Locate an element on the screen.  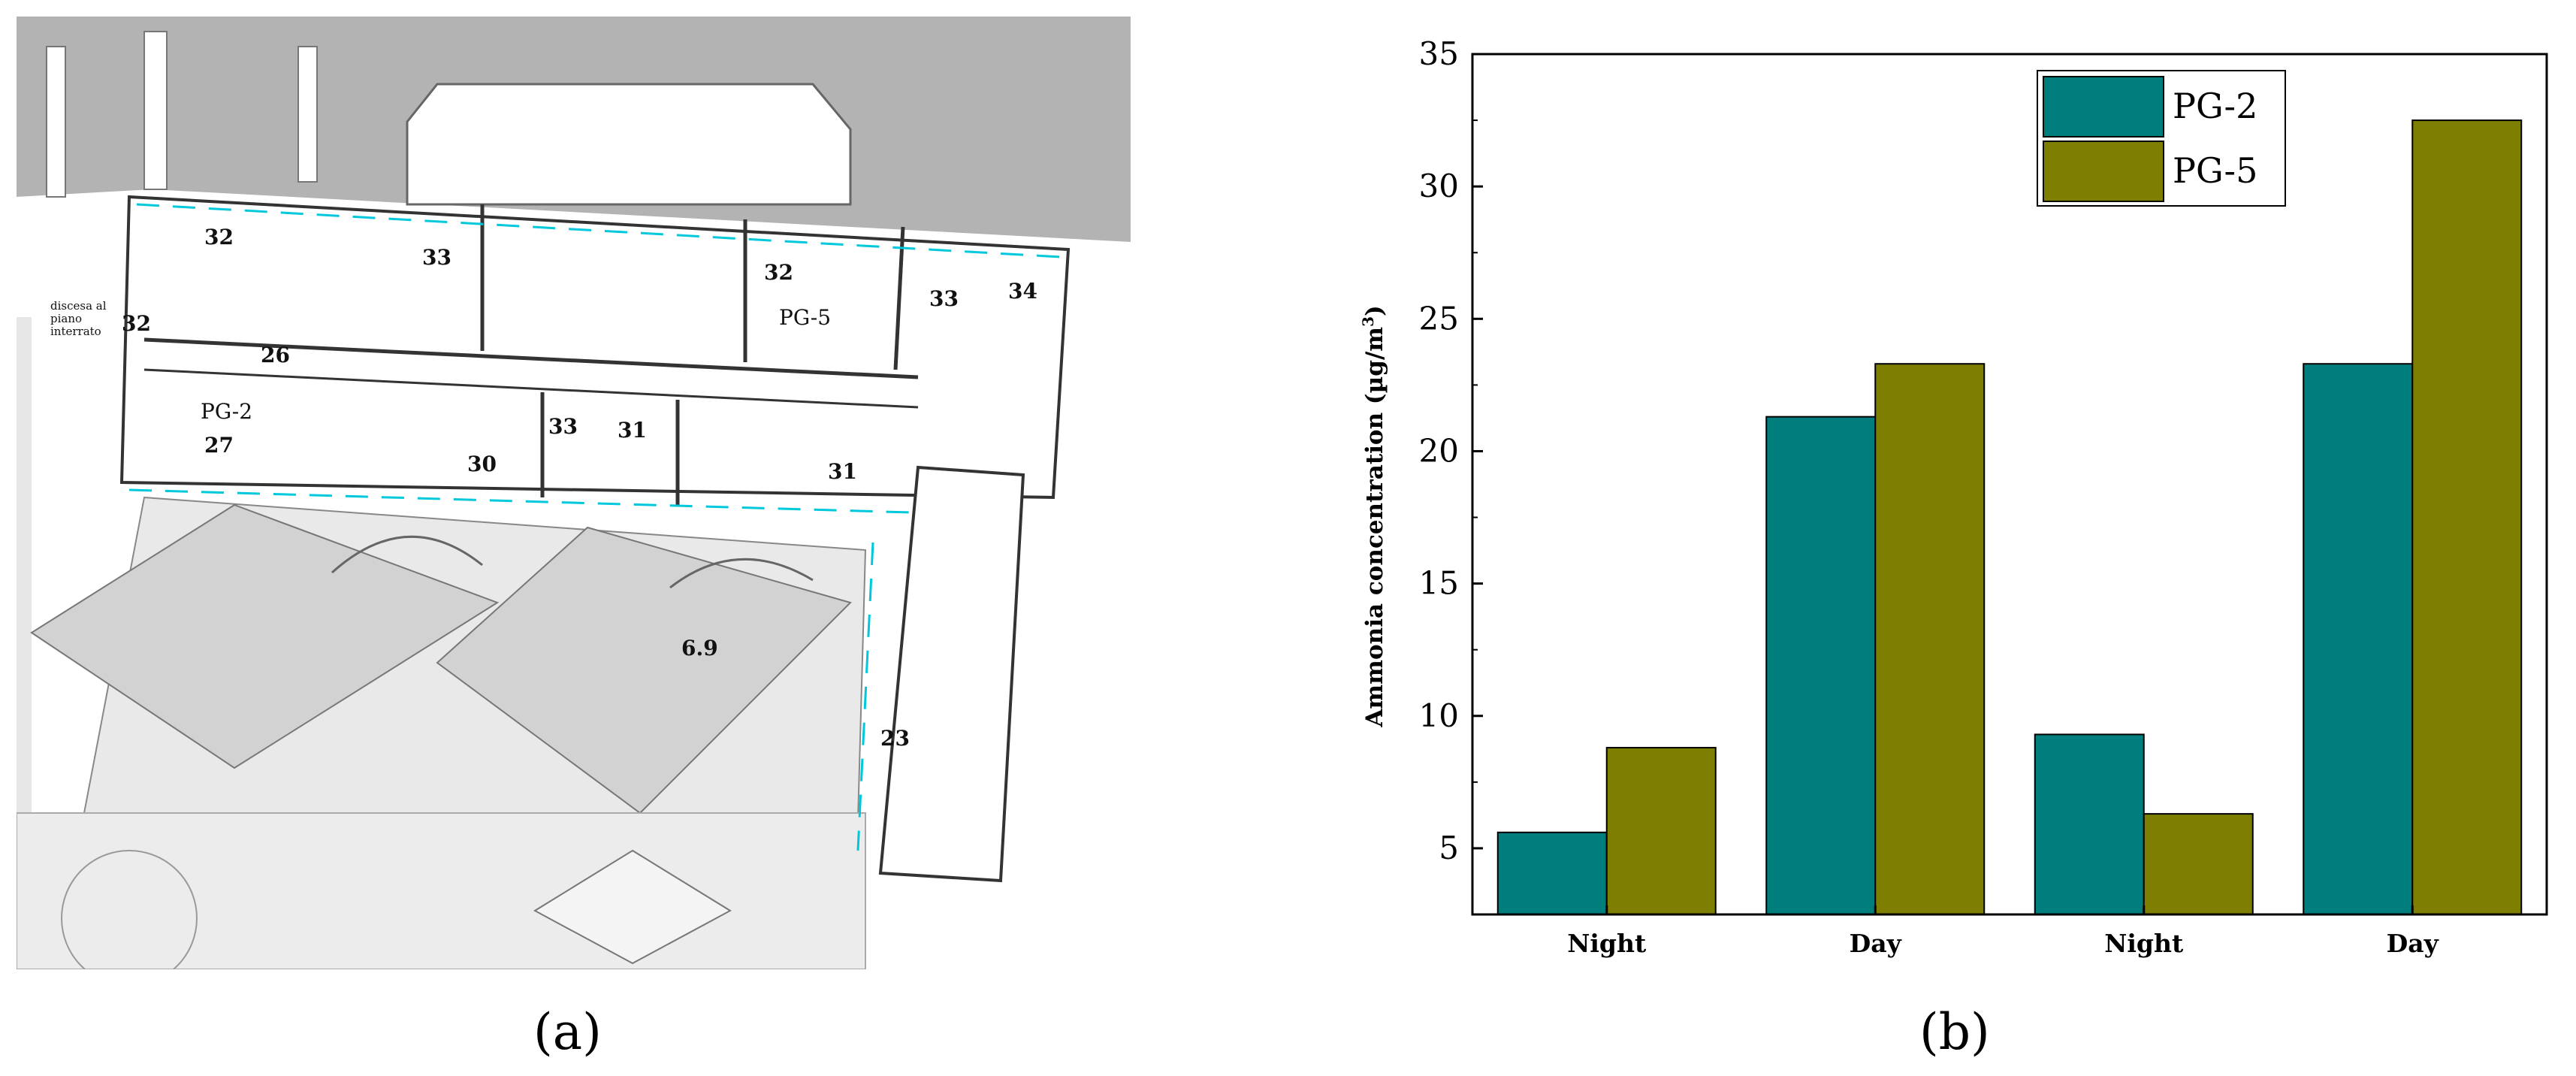
legend: PG-2 PG-5 is located at coordinates (2161, 138).